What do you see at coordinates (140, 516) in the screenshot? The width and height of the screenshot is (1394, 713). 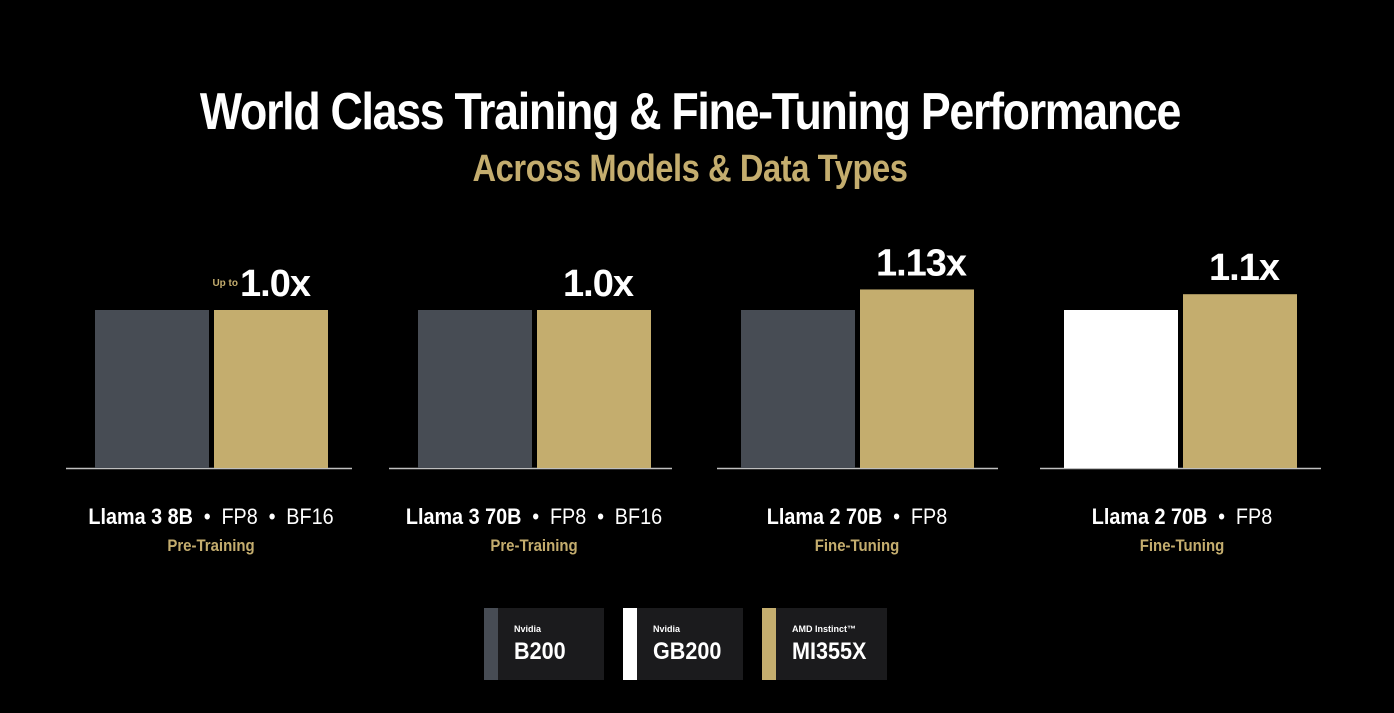 I see `category-model: Llama 3 8B` at bounding box center [140, 516].